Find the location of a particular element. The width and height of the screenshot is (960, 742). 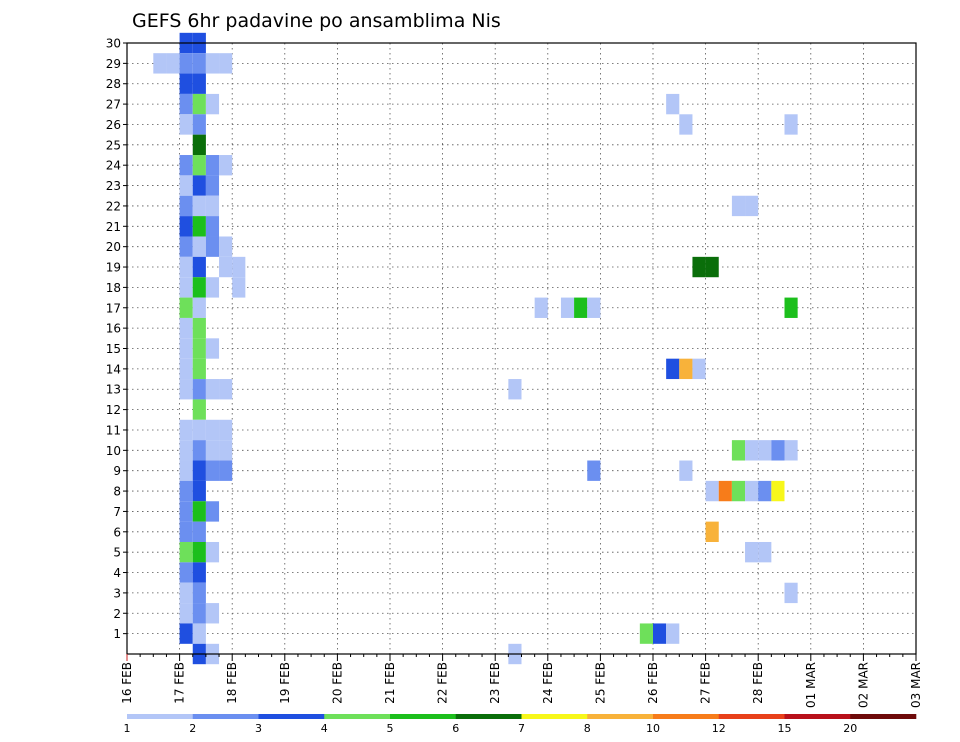

colorbar-label: 15 is located at coordinates (785, 728).